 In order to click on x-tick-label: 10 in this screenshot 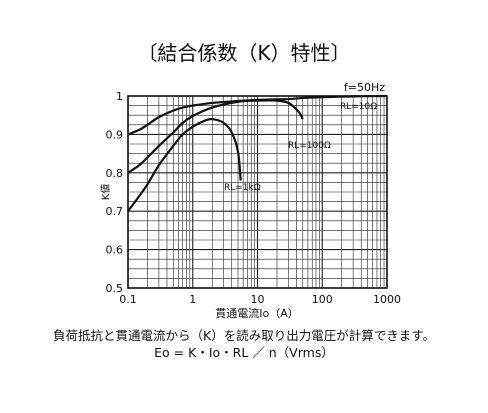, I will do `click(258, 299)`.